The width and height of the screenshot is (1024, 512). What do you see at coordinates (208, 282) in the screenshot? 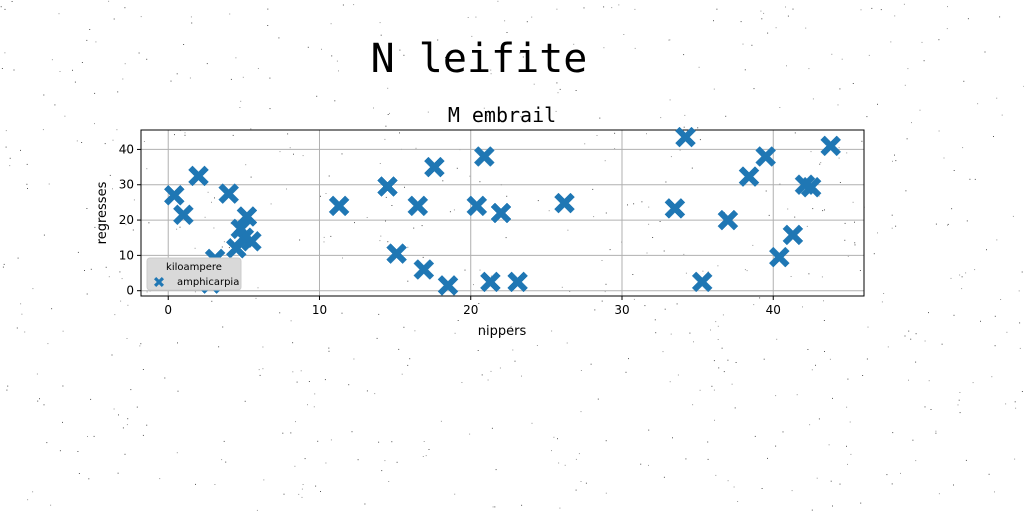
I see `legend-entry-label: amphicarpia` at bounding box center [208, 282].